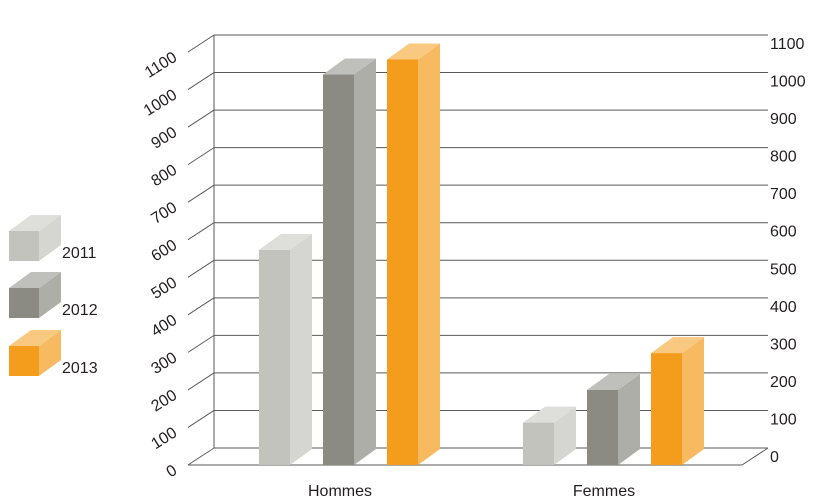 This screenshot has height=502, width=818. What do you see at coordinates (604, 491) in the screenshot?
I see `x-tick-label: Femmes` at bounding box center [604, 491].